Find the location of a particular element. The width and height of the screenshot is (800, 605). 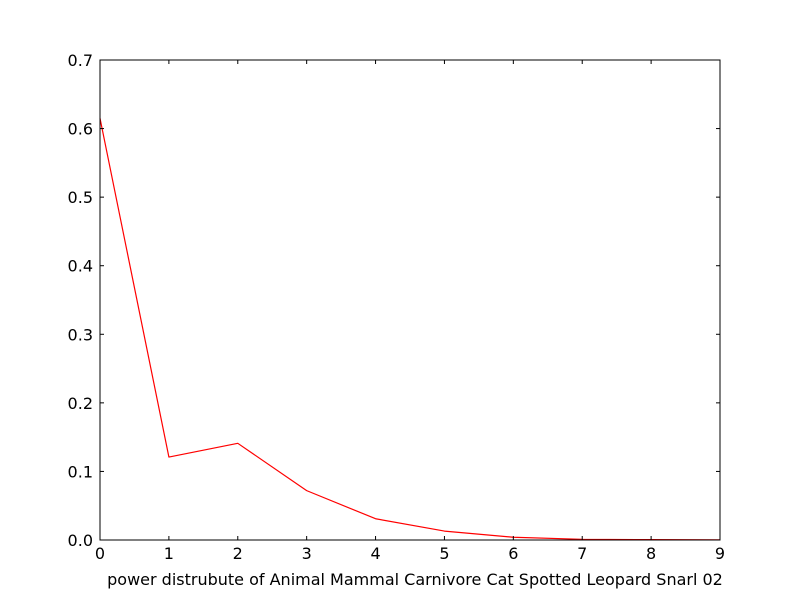

x-tick-label: 1 is located at coordinates (169, 553).